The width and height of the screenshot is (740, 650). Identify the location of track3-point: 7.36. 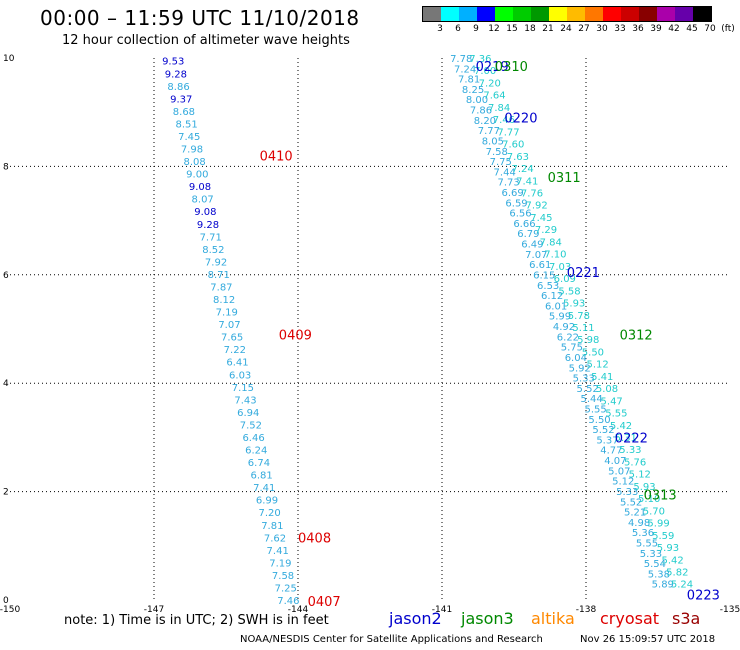
(480, 59).